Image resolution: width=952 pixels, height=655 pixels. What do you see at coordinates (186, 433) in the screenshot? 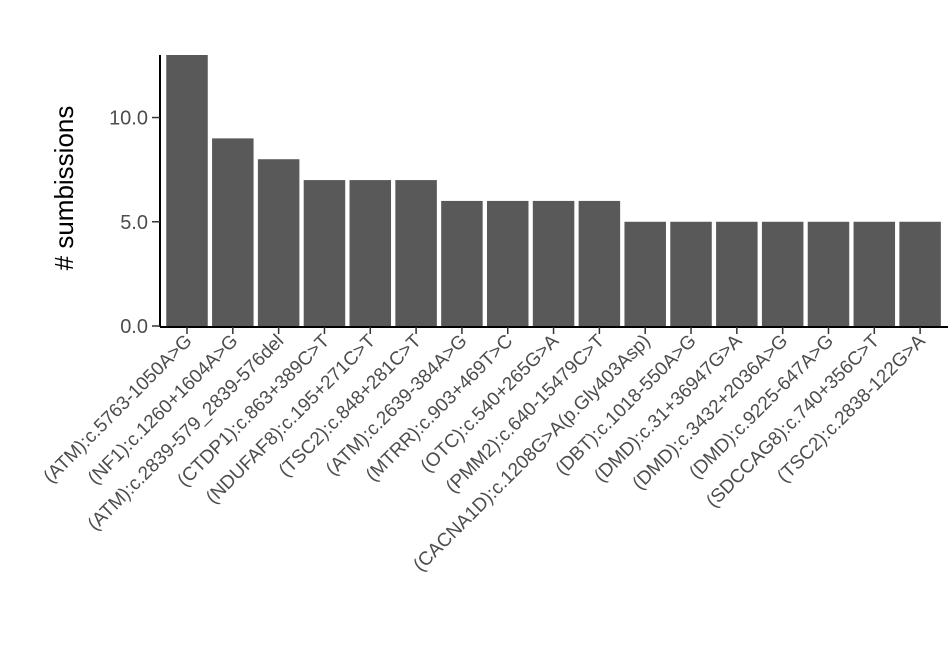
I see `x-tick-label: (ATM):c.2839-579_2839-576del` at bounding box center [186, 433].